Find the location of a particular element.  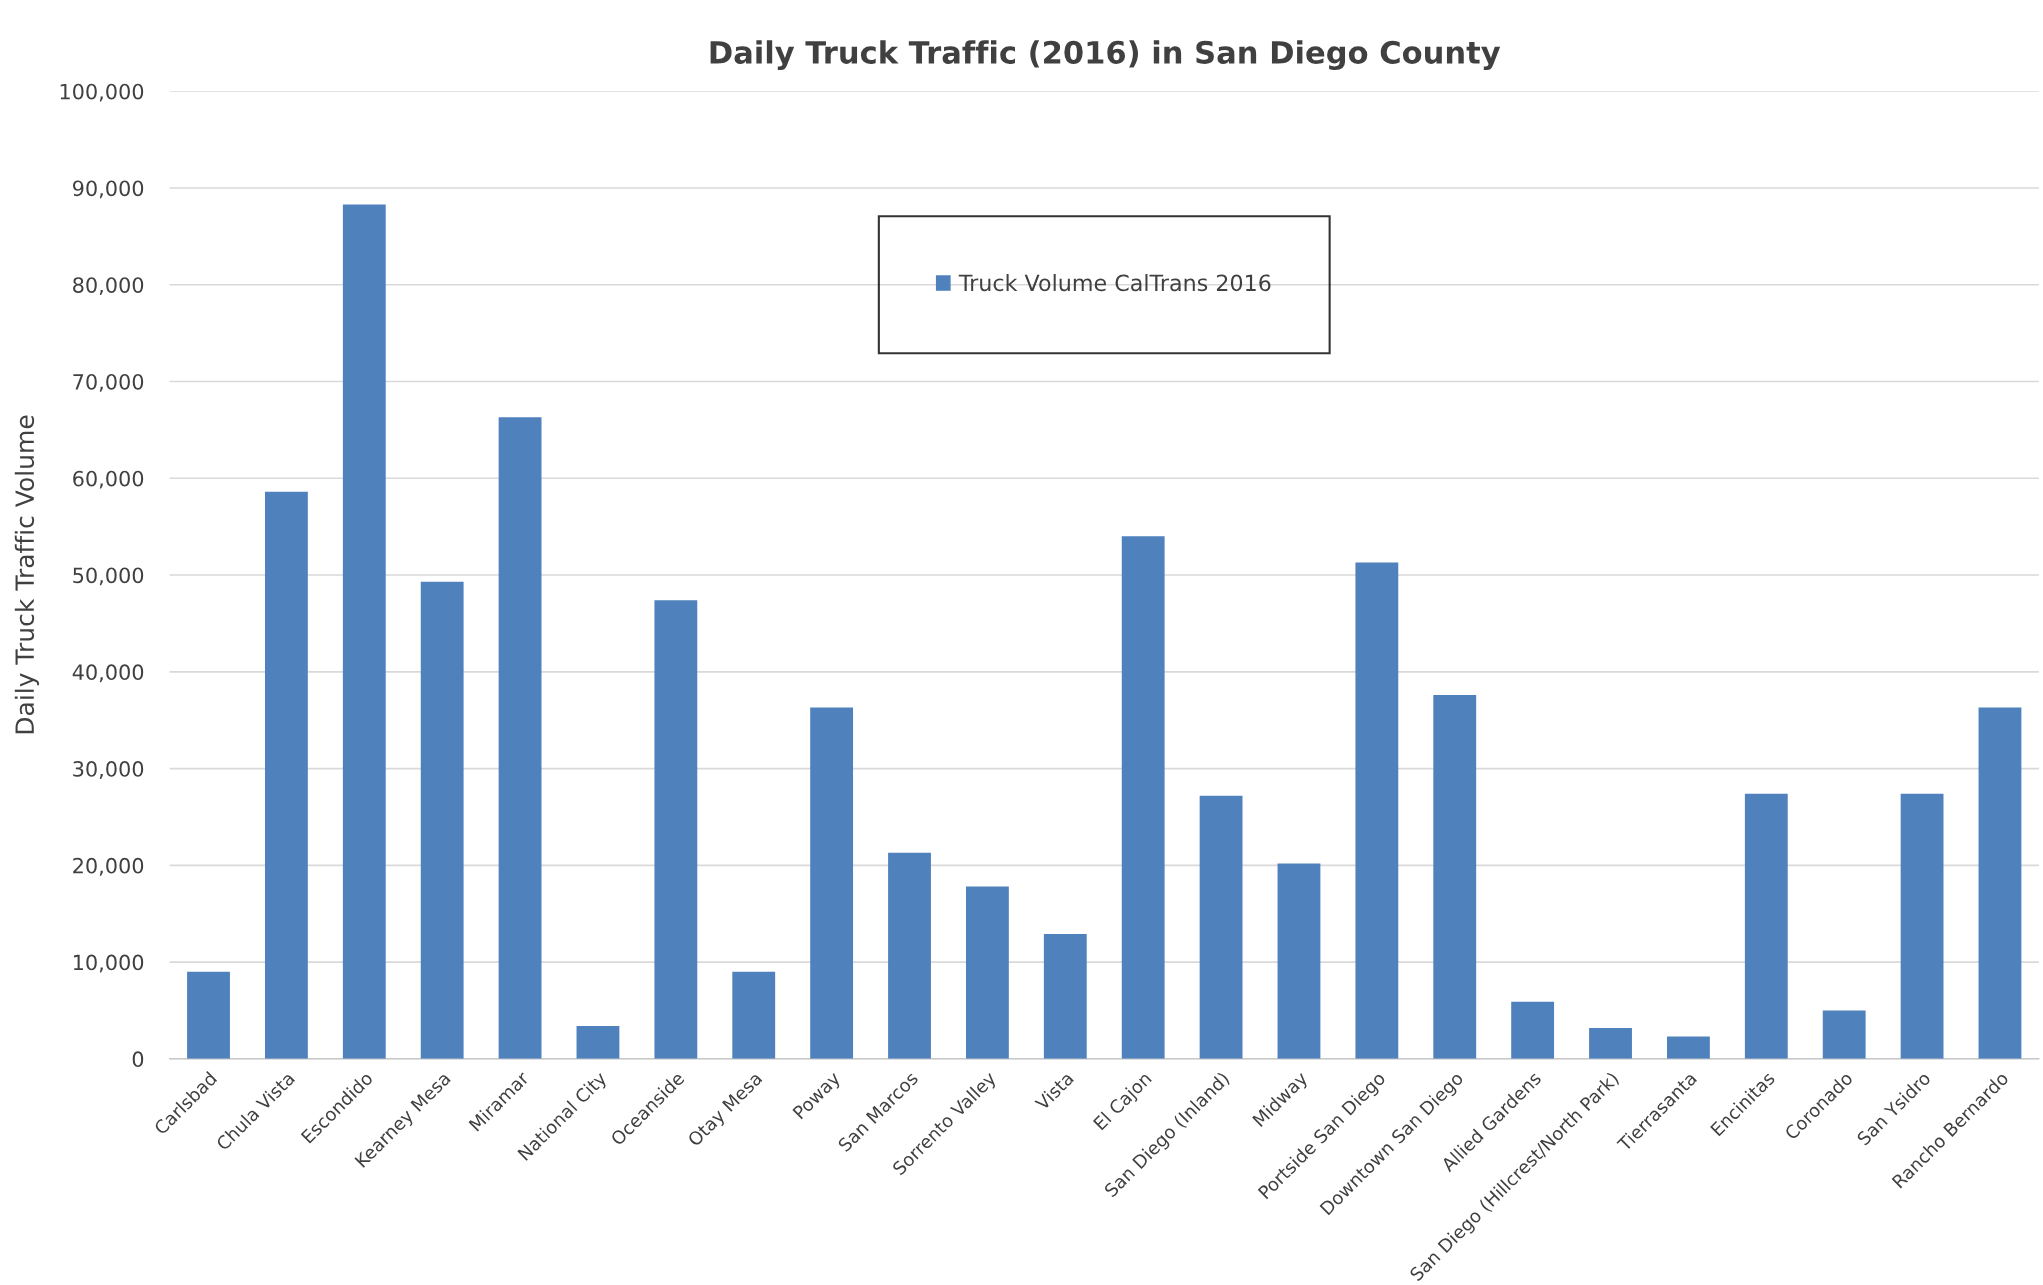

y-tick-label: 70,000 is located at coordinates (108, 382).